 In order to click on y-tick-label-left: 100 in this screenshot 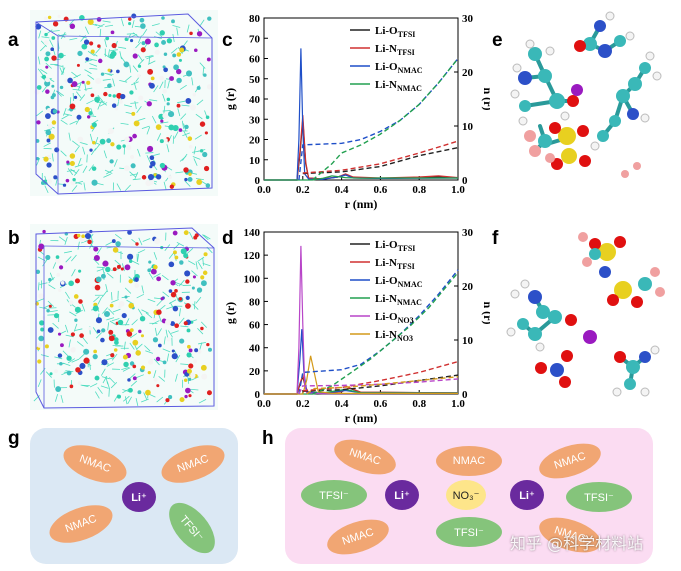, I will do `click(252, 279)`.